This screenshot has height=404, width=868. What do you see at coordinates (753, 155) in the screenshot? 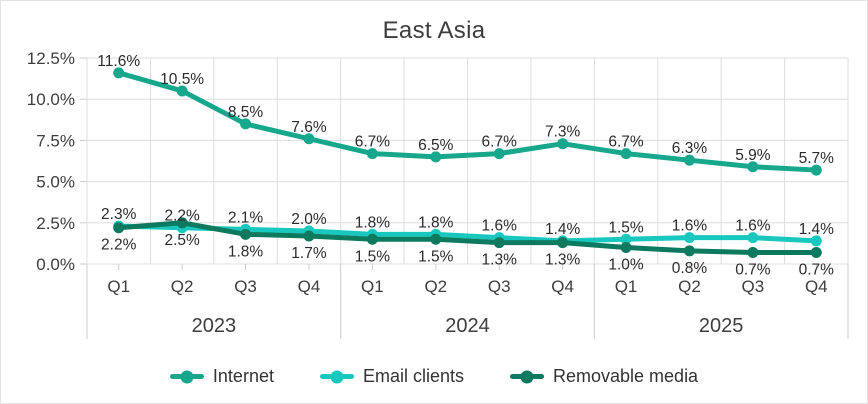
I see `data-label: 5.9%` at bounding box center [753, 155].